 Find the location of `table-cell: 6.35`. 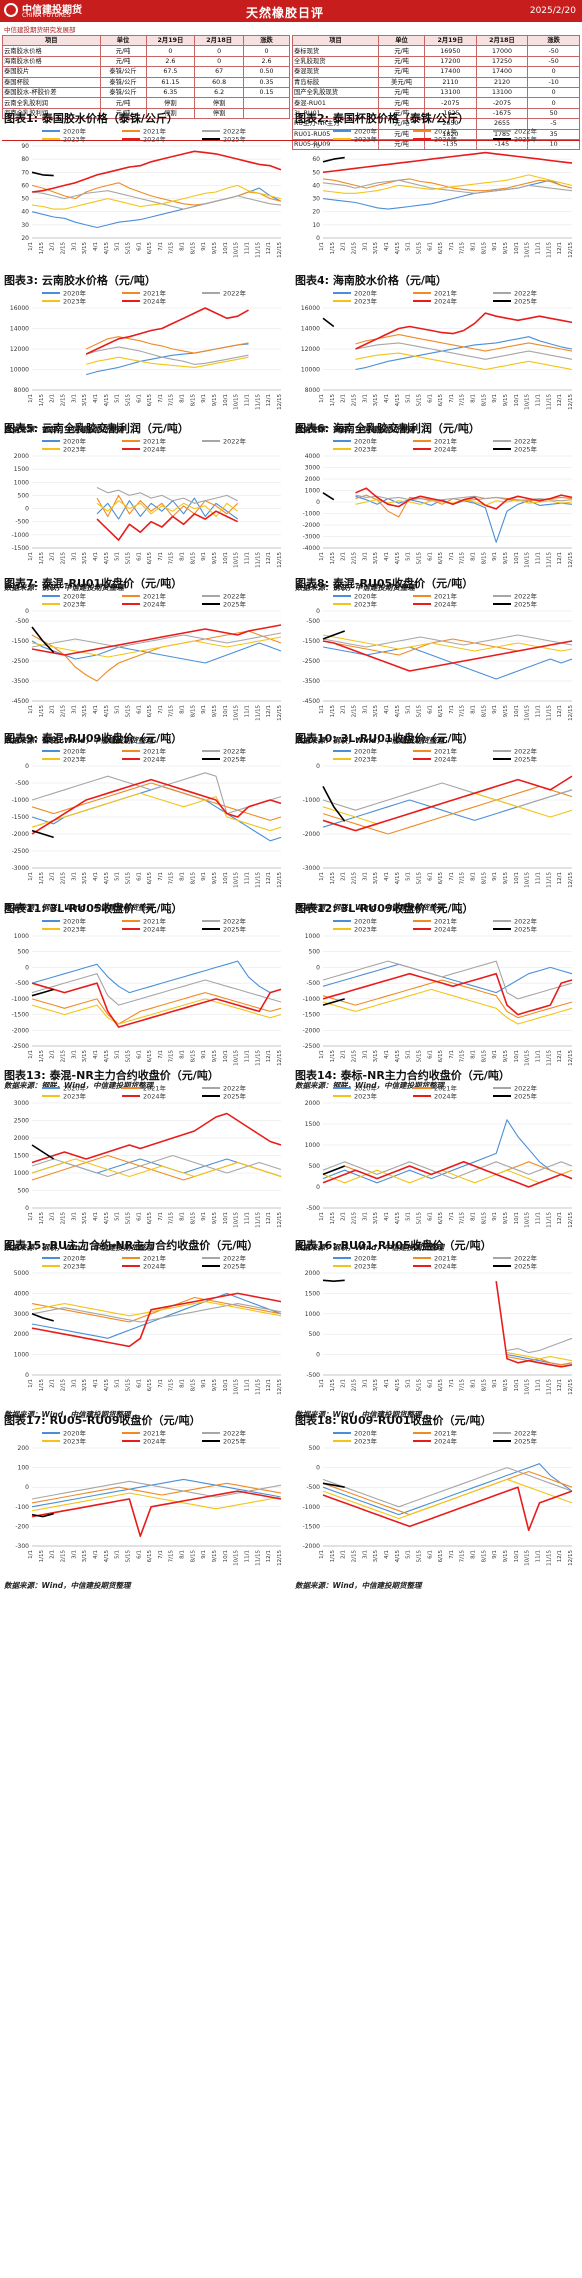

table-cell: 6.35 is located at coordinates (170, 92).